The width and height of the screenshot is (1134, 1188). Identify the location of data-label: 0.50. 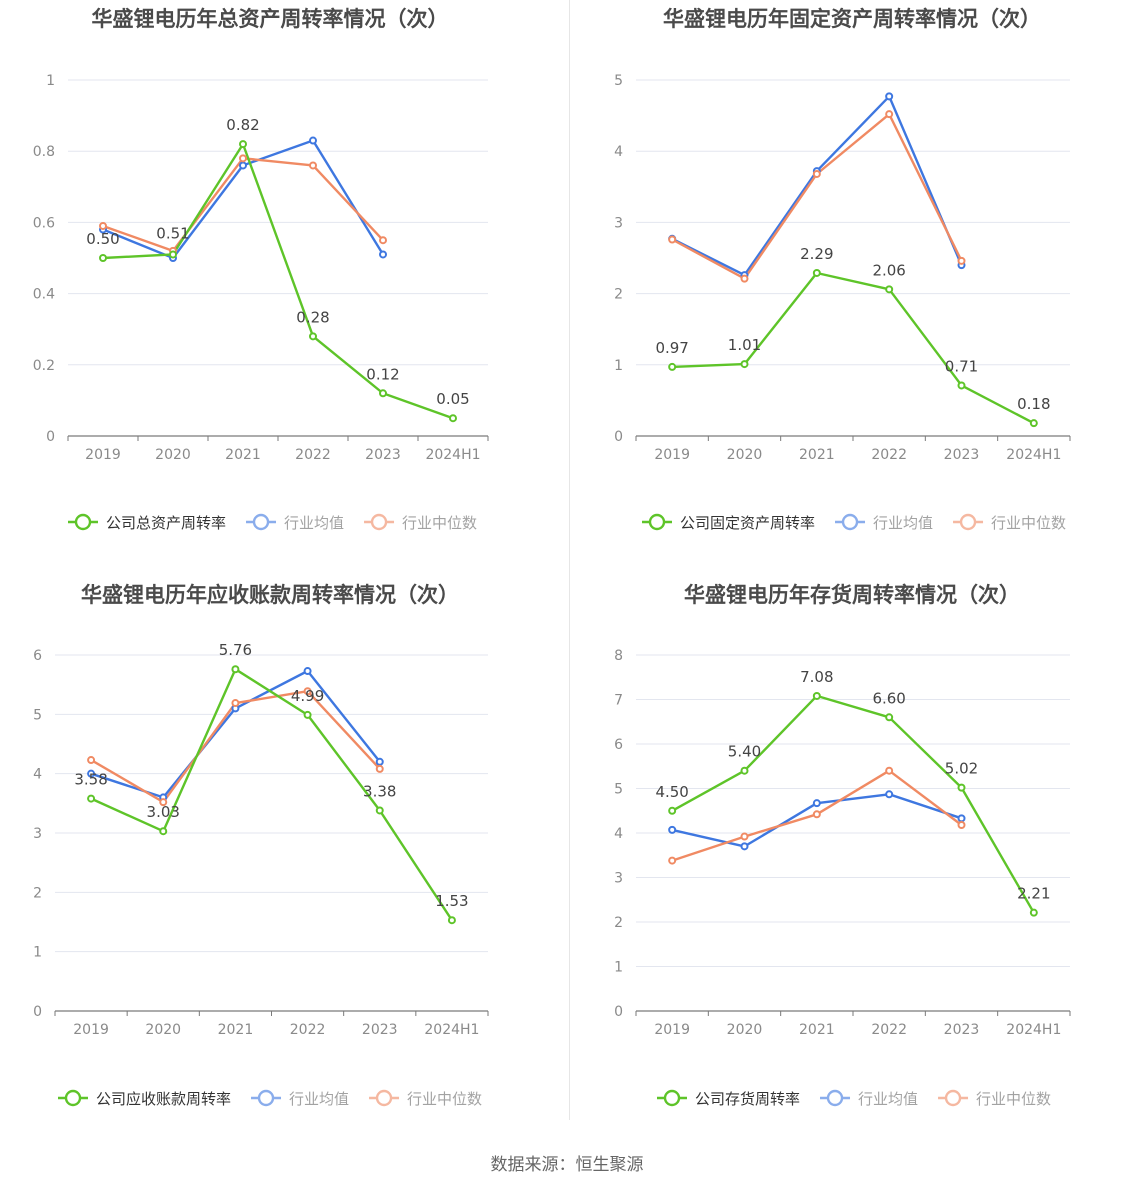
(102, 239).